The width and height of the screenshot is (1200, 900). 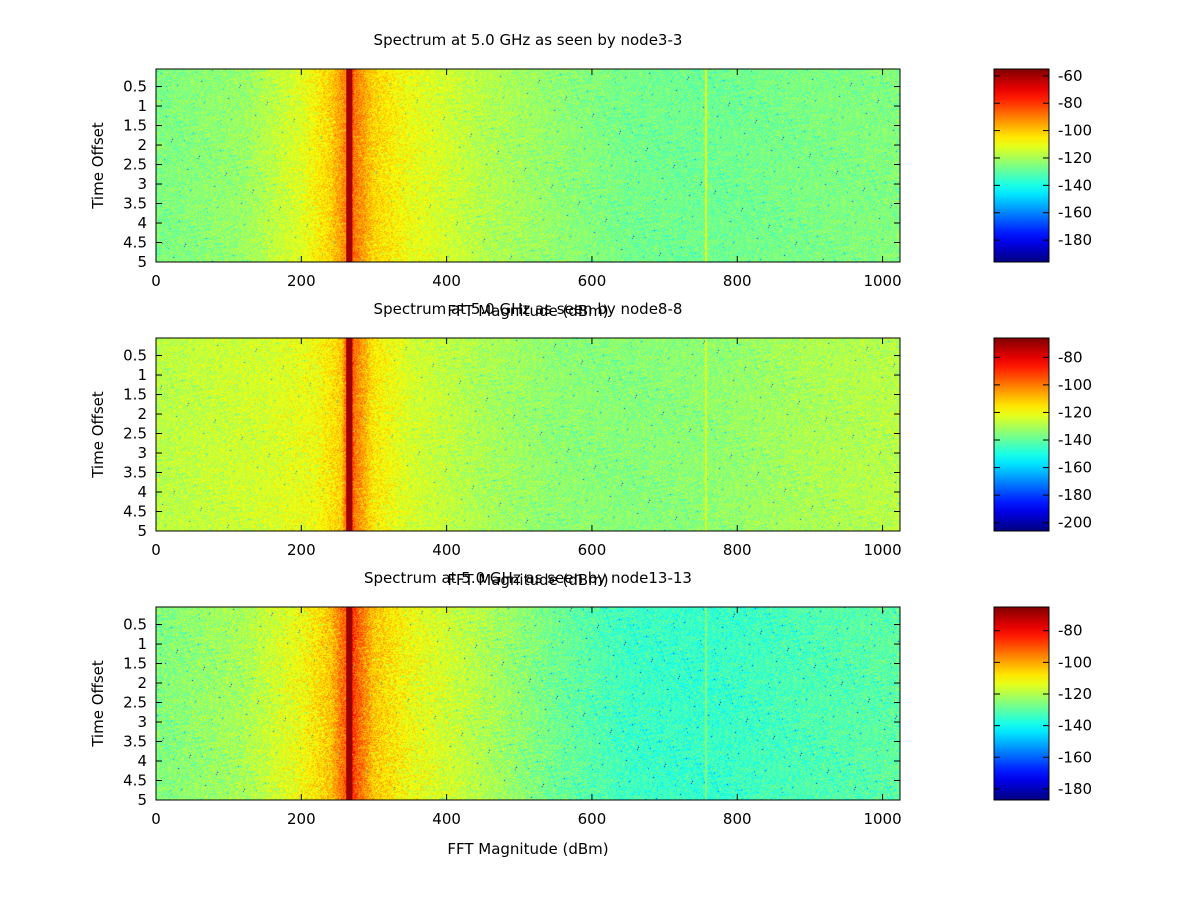 I want to click on chart-title: Spectrum at 5.0 GHz as seen by node3-3, so click(x=528, y=40).